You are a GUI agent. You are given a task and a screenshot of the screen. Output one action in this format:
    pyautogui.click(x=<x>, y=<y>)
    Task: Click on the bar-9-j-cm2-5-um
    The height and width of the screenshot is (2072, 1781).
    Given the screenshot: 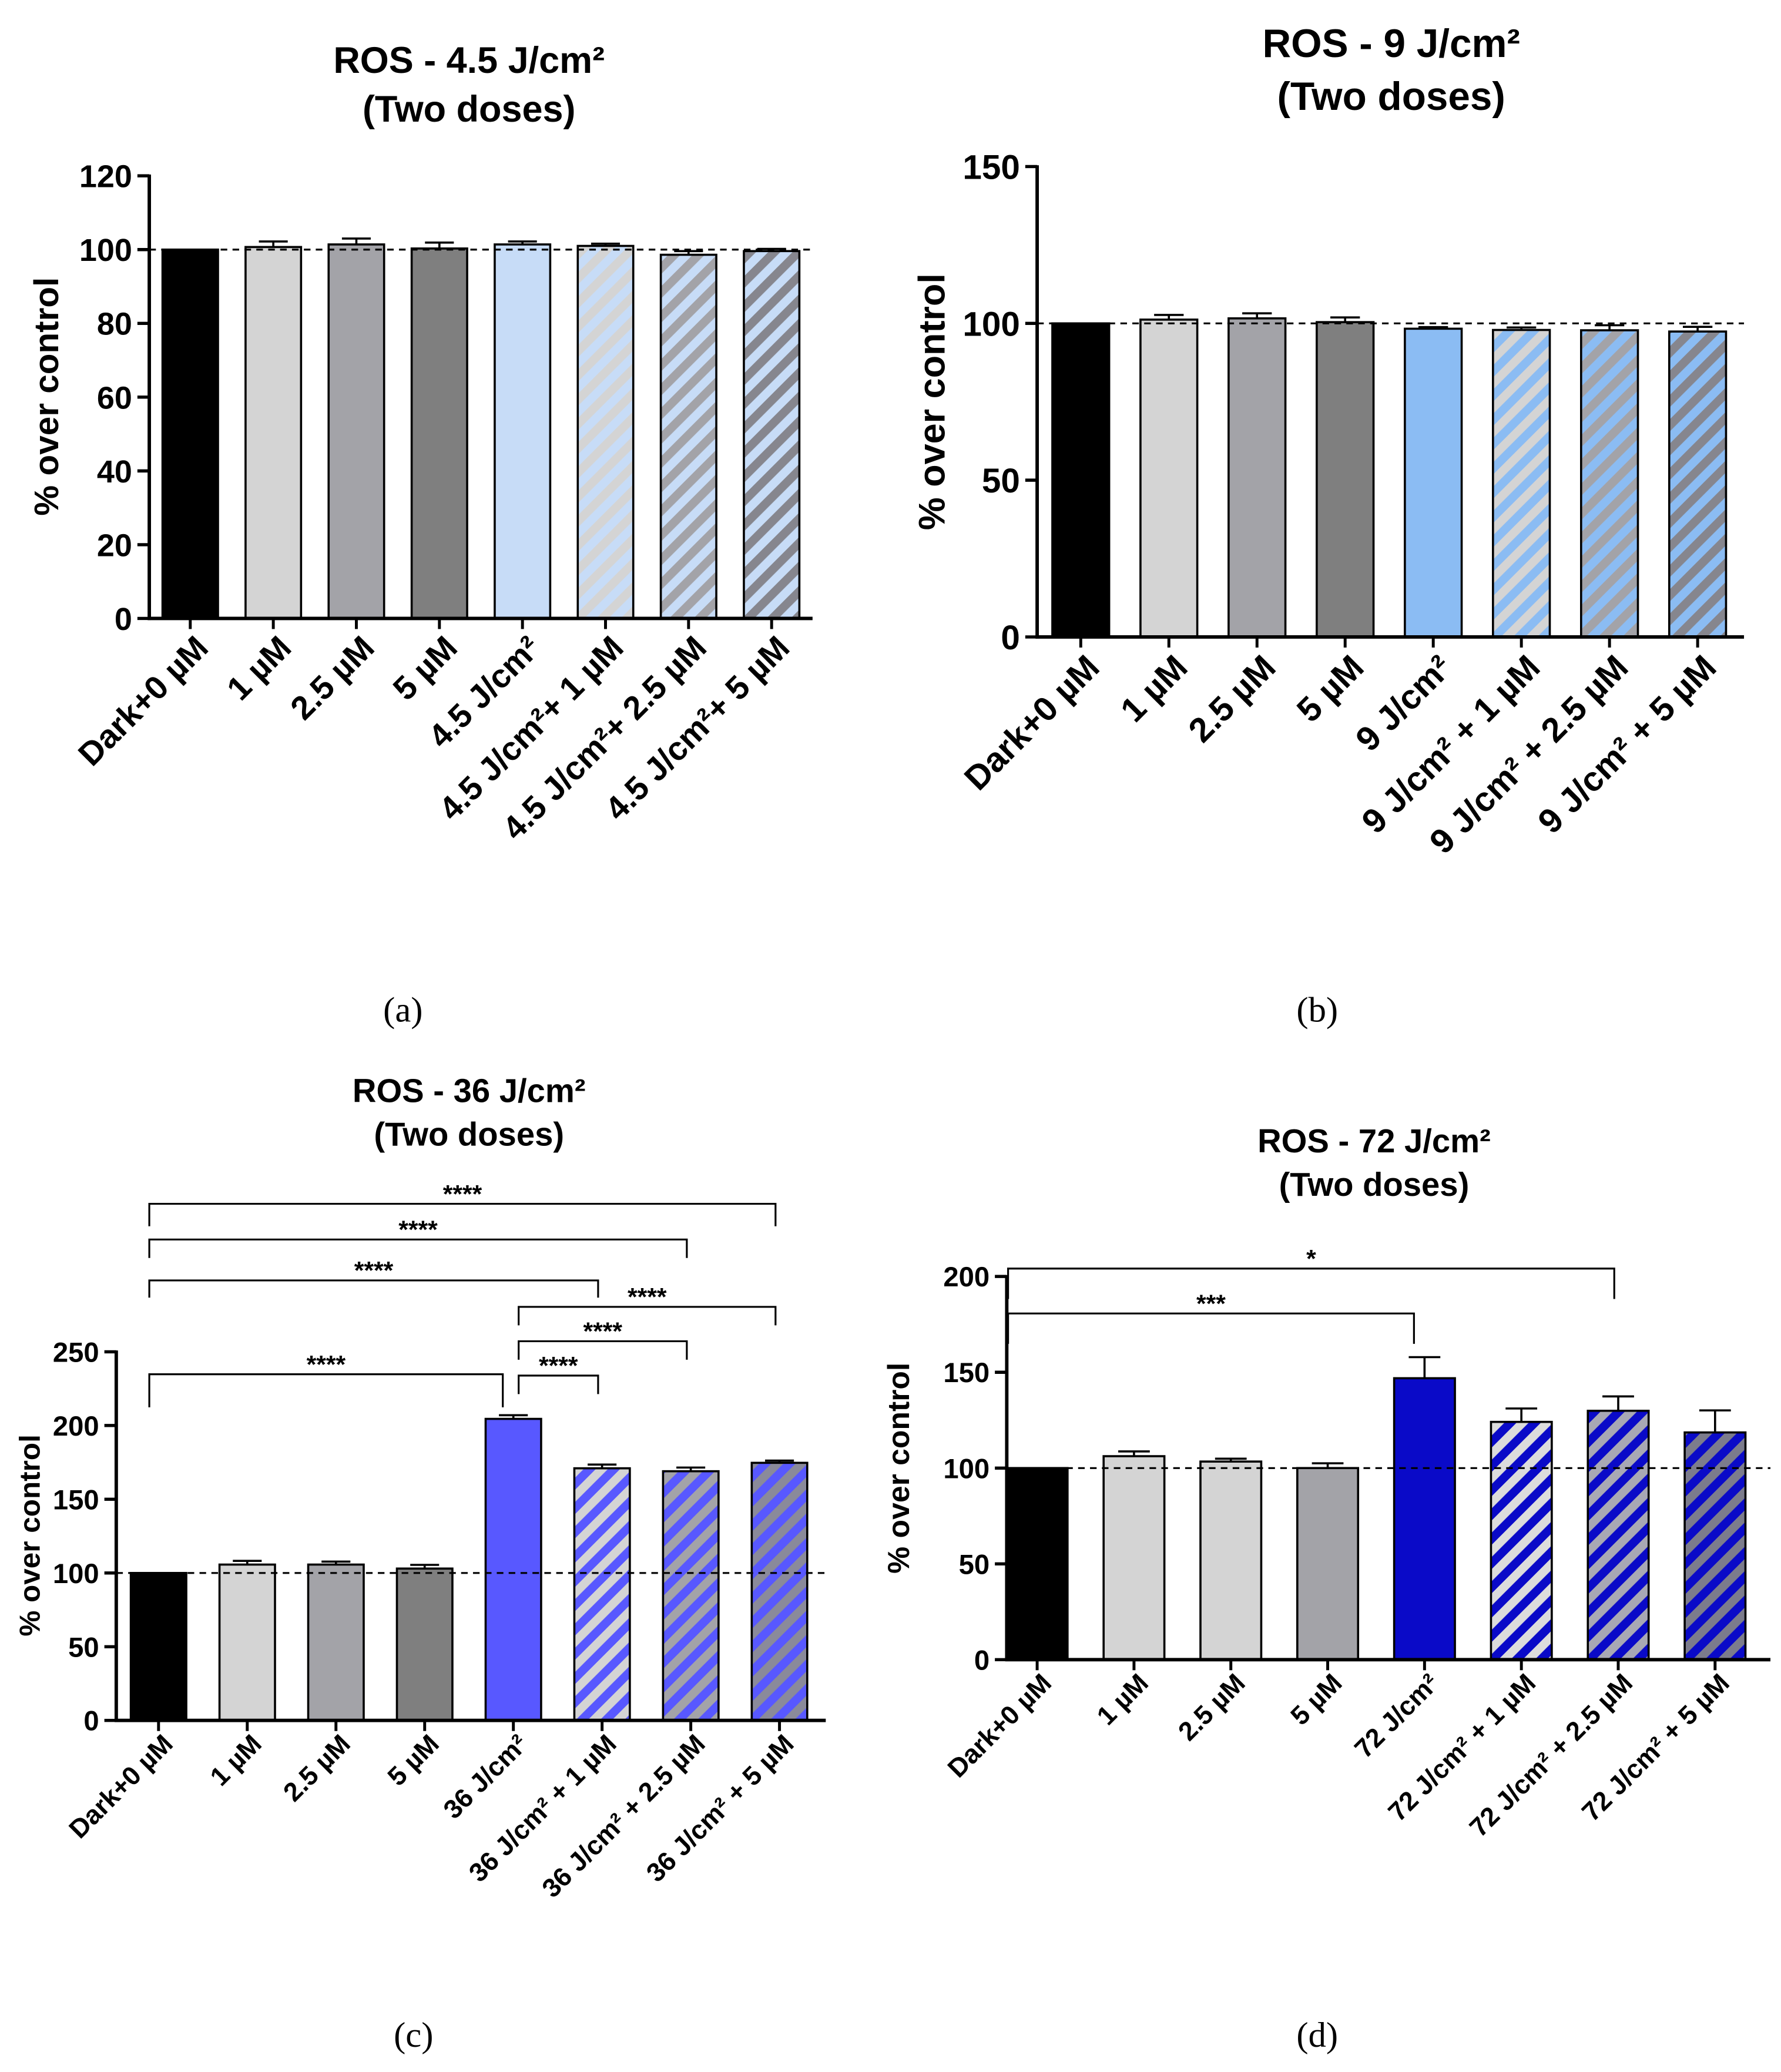 What is the action you would take?
    pyautogui.click(x=1698, y=484)
    